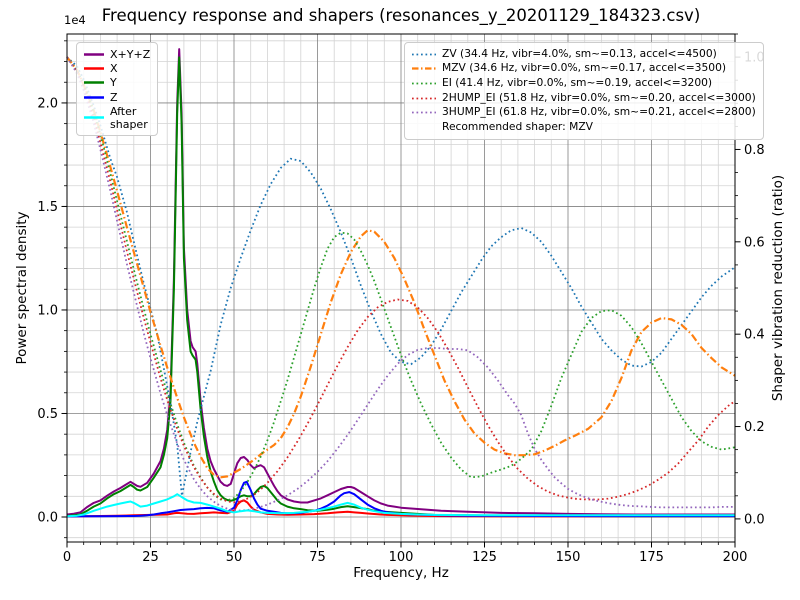 Image resolution: width=800 pixels, height=600 pixels. I want to click on legend-item-z: Z, so click(116, 97).